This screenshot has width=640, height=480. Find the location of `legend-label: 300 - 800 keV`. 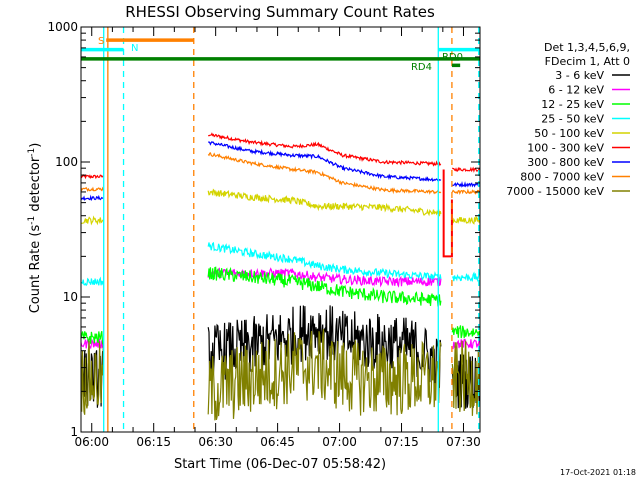

legend-label: 300 - 800 keV is located at coordinates (565, 162).